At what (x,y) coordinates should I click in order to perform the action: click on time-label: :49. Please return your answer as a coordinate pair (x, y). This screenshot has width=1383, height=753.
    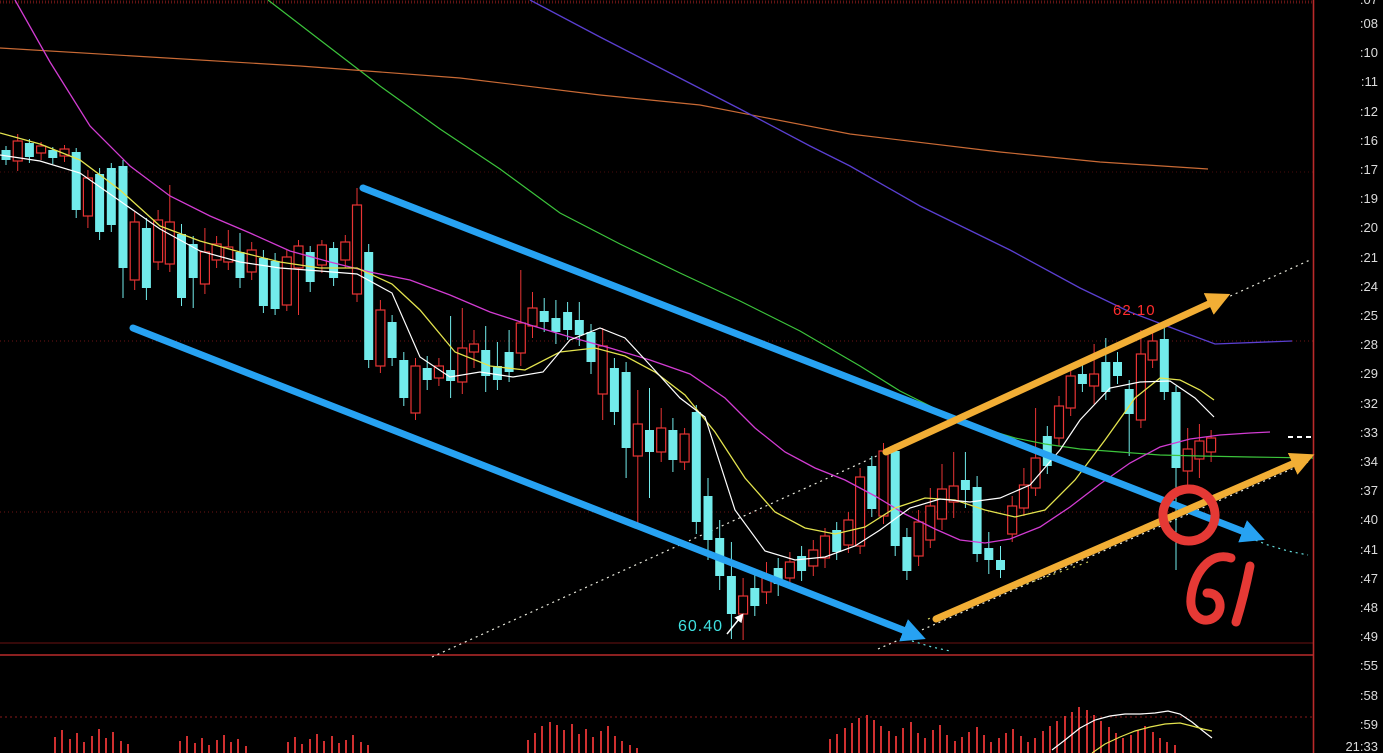
    Looking at the image, I should click on (1368, 637).